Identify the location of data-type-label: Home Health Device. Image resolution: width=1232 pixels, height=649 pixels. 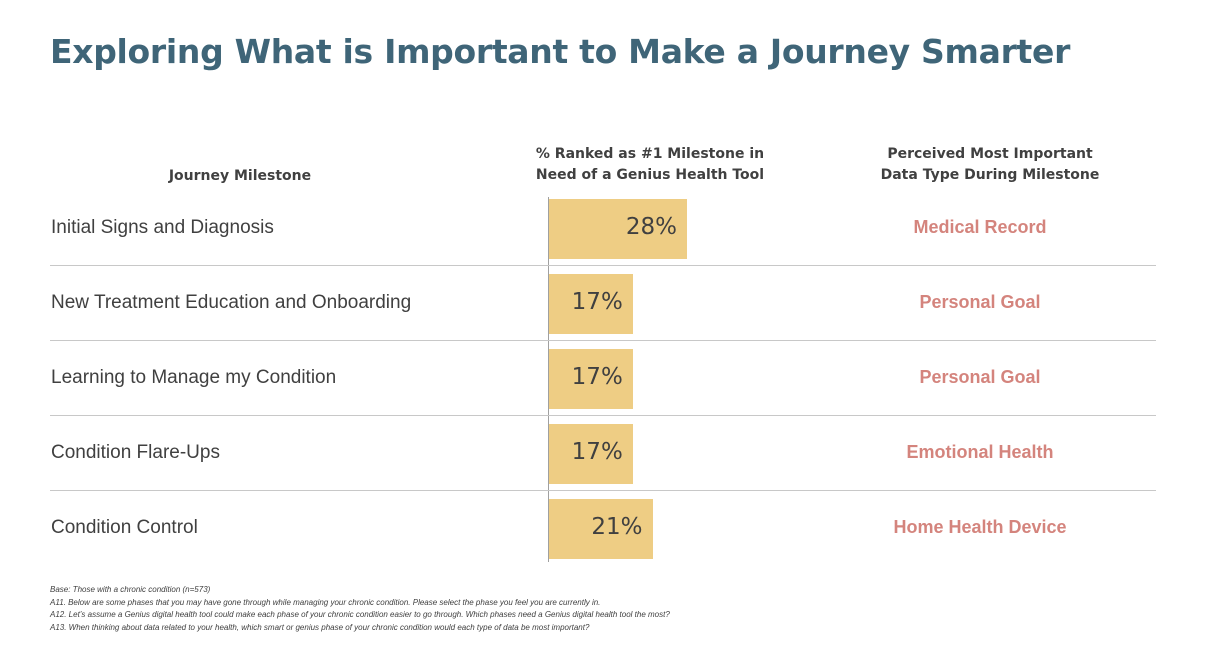
(980, 527).